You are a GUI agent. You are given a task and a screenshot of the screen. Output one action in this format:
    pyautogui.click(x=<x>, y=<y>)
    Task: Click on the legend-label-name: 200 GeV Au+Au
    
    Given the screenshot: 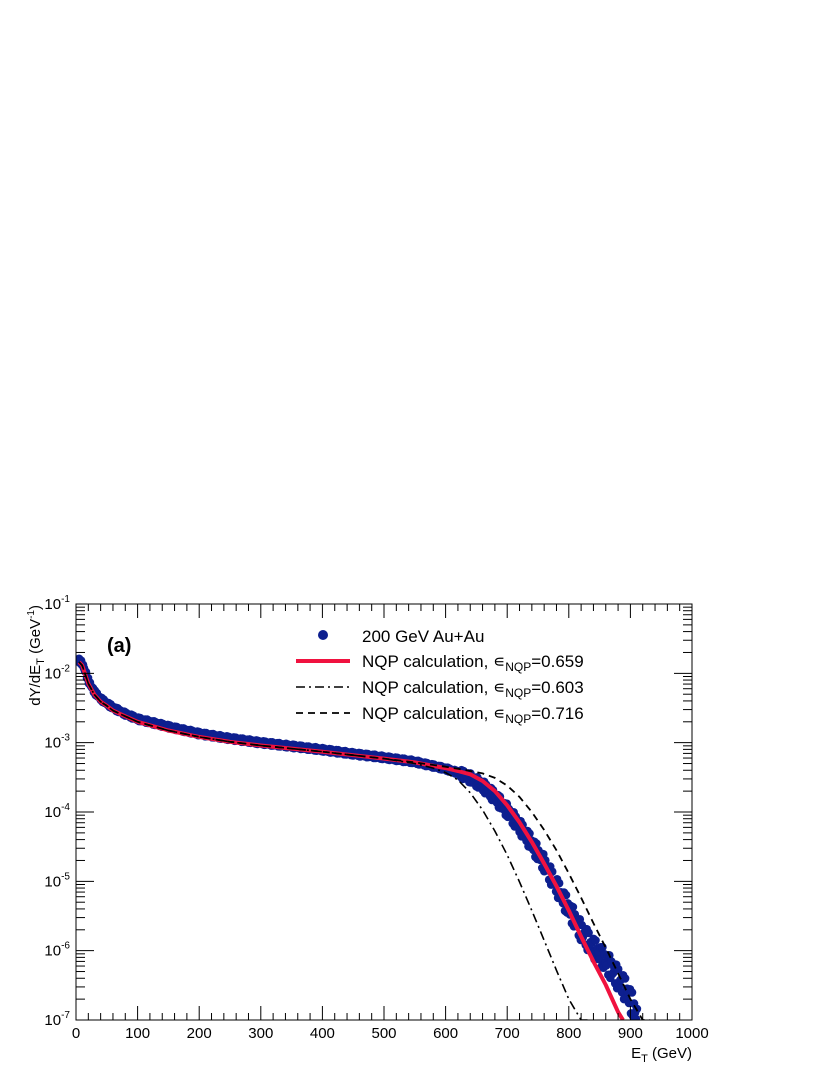 What is the action you would take?
    pyautogui.click(x=423, y=636)
    